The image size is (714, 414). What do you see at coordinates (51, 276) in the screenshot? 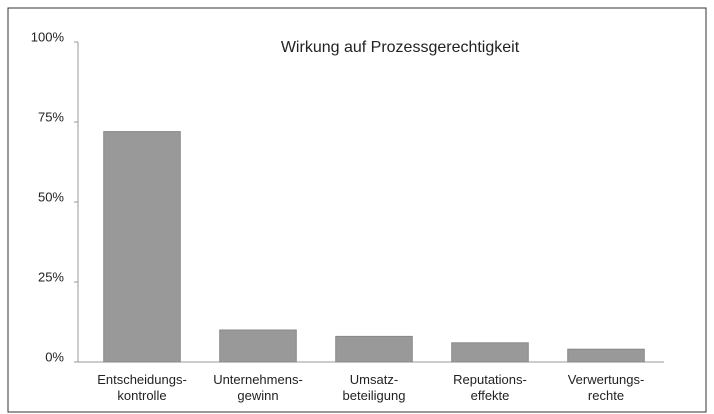
I see `y-tick-label: 25%` at bounding box center [51, 276].